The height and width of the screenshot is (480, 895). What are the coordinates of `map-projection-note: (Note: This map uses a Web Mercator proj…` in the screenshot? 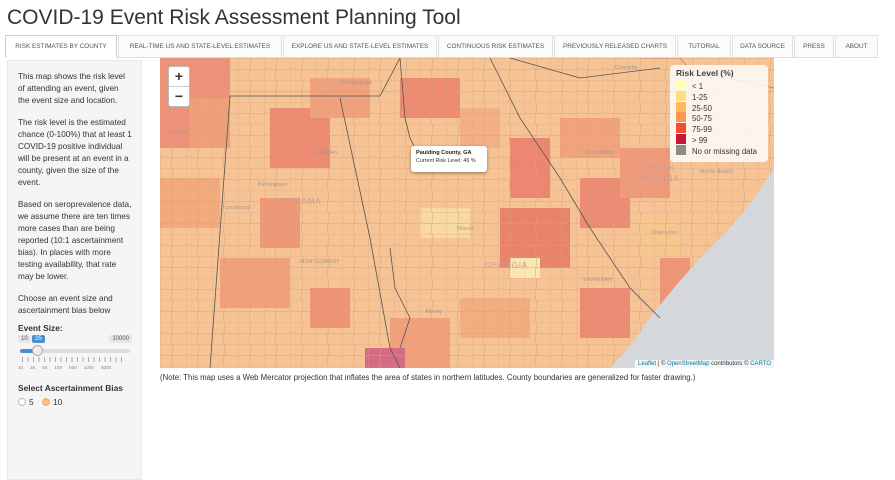 It's located at (428, 377).